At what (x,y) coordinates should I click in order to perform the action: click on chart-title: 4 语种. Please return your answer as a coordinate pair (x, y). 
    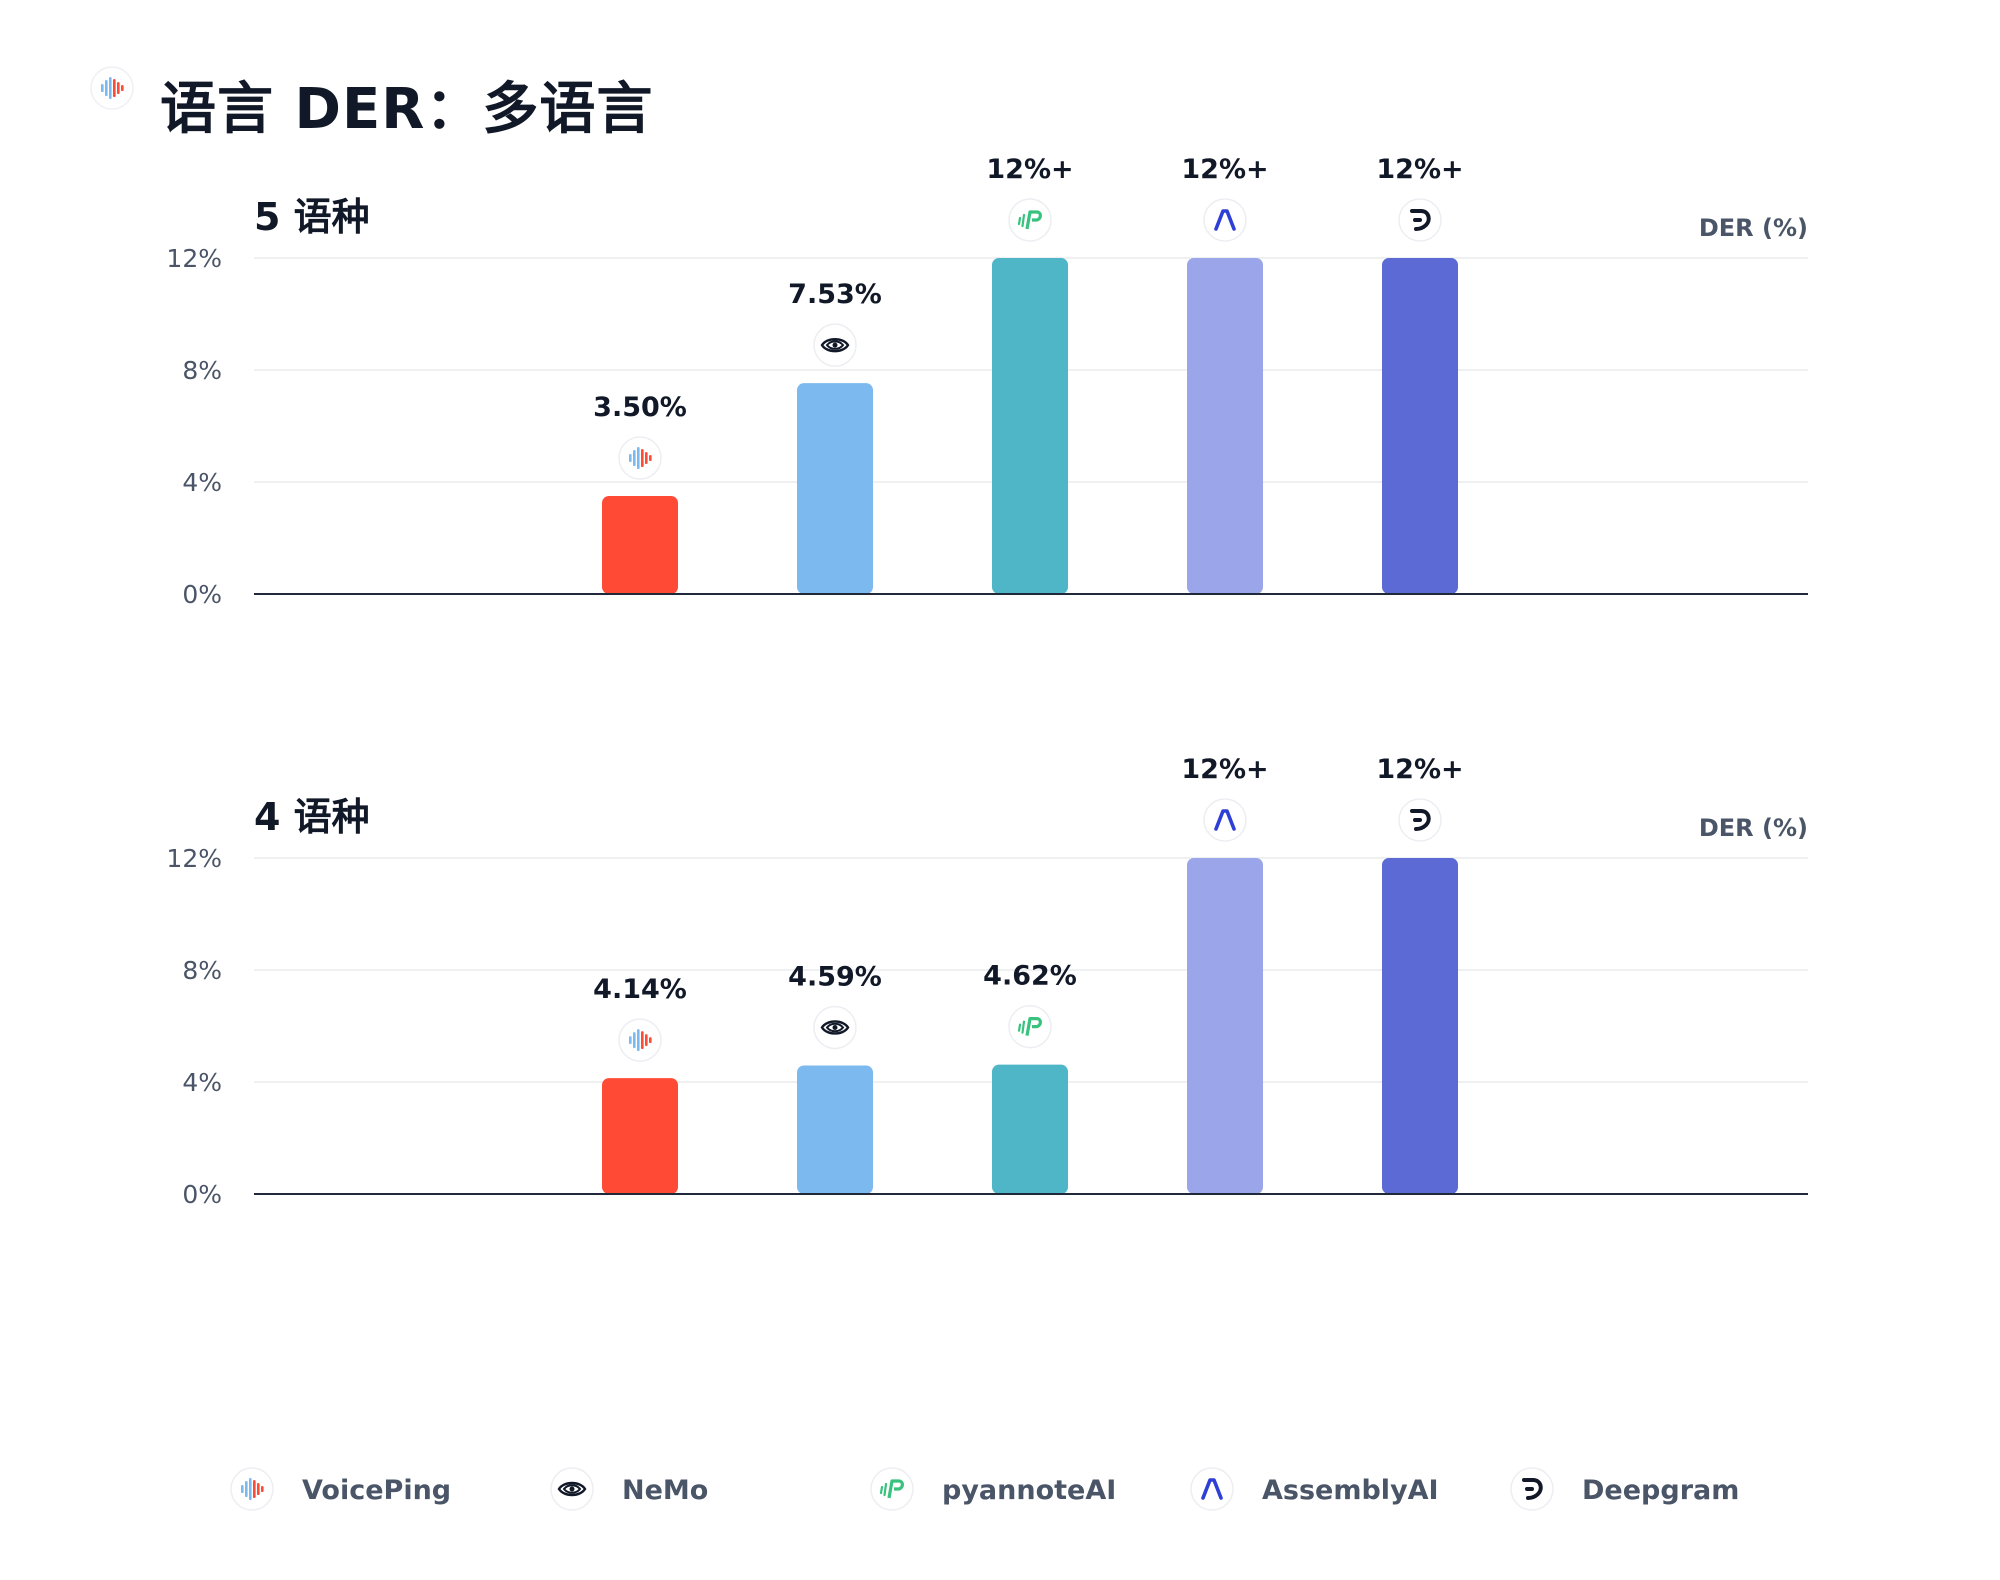
    Looking at the image, I should click on (312, 817).